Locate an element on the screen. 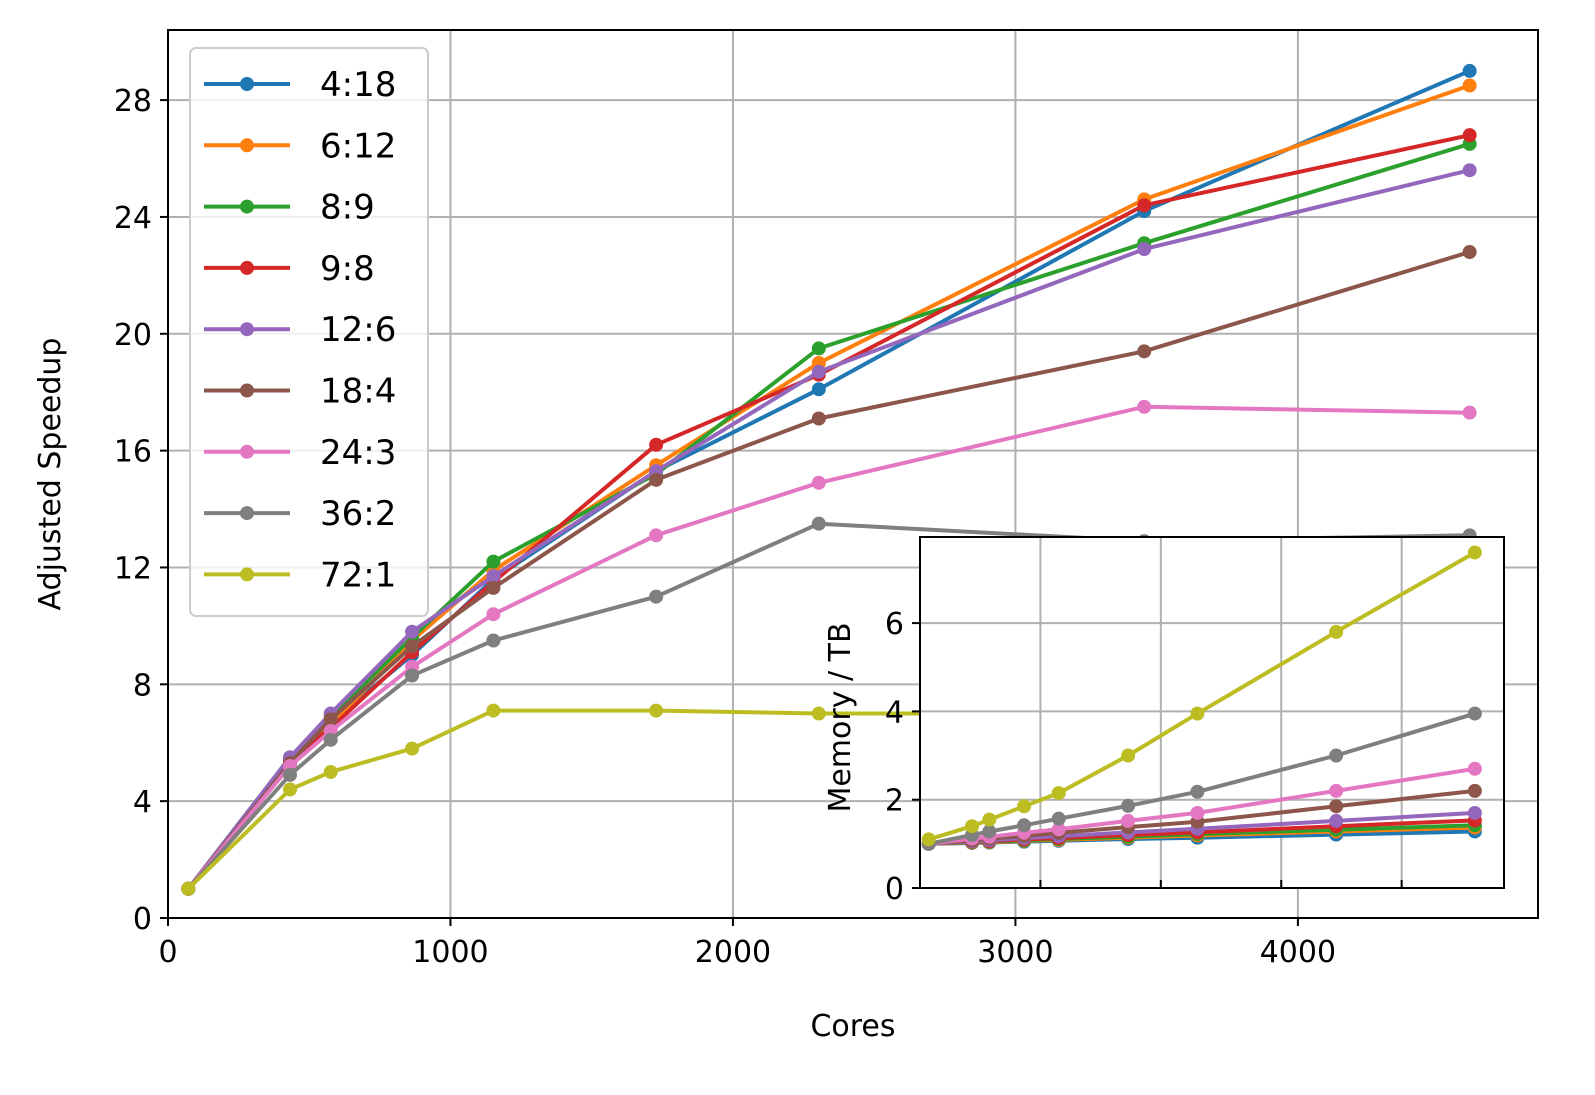 This screenshot has width=1595, height=1095. y-tick-label: 0 is located at coordinates (142, 919).